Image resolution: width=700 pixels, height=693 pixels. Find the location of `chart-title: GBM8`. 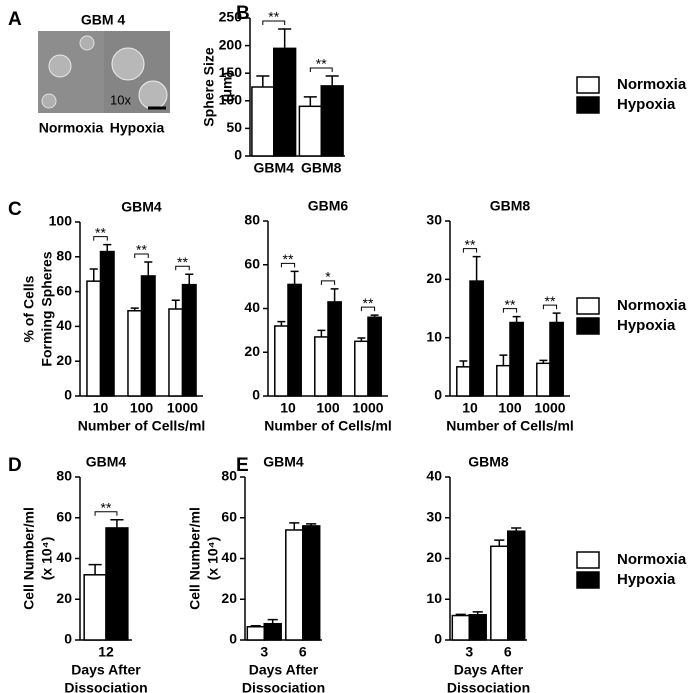

chart-title: GBM8 is located at coordinates (510, 206).